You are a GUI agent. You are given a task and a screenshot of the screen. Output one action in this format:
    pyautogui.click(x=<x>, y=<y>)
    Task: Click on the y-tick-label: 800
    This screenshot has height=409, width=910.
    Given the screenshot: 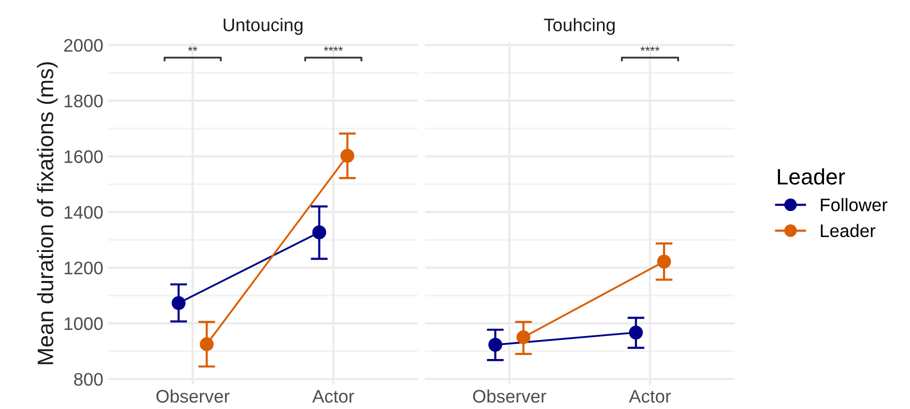 What is the action you would take?
    pyautogui.click(x=88, y=379)
    